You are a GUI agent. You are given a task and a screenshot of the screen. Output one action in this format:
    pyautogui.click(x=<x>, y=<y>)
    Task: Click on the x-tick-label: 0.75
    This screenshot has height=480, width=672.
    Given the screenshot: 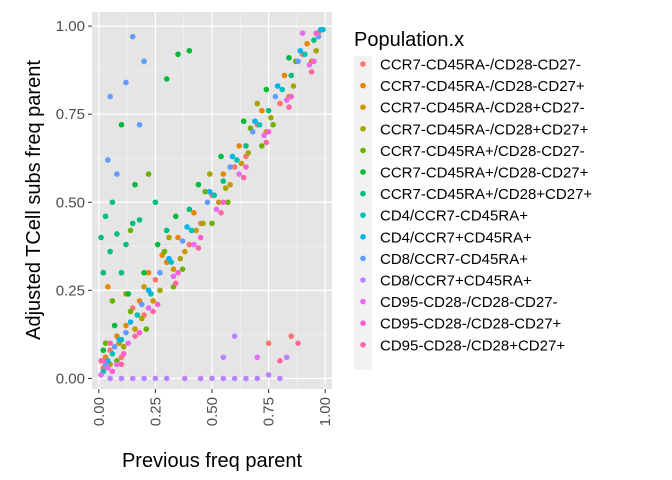 What is the action you would take?
    pyautogui.click(x=269, y=411)
    